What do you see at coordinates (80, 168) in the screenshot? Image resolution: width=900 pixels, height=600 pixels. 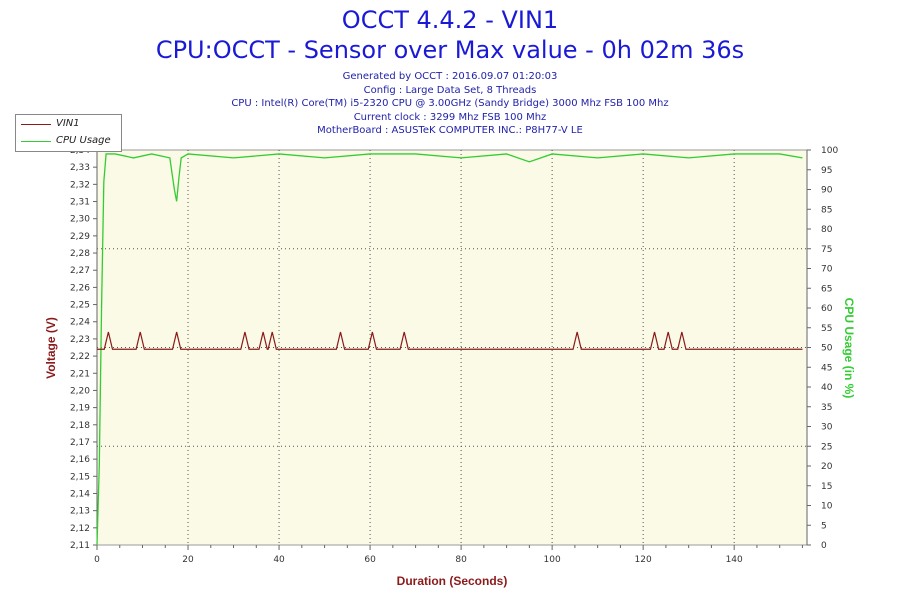 I see `y-left-tick-label: 2,33` at bounding box center [80, 168].